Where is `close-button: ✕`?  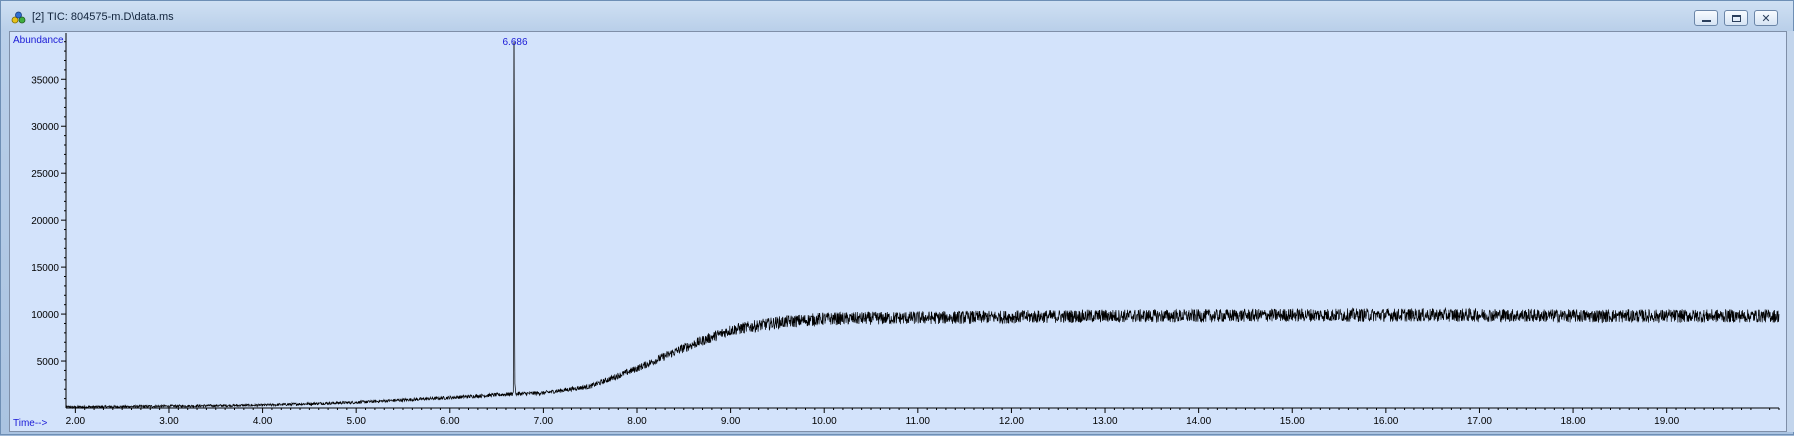 close-button: ✕ is located at coordinates (1766, 18).